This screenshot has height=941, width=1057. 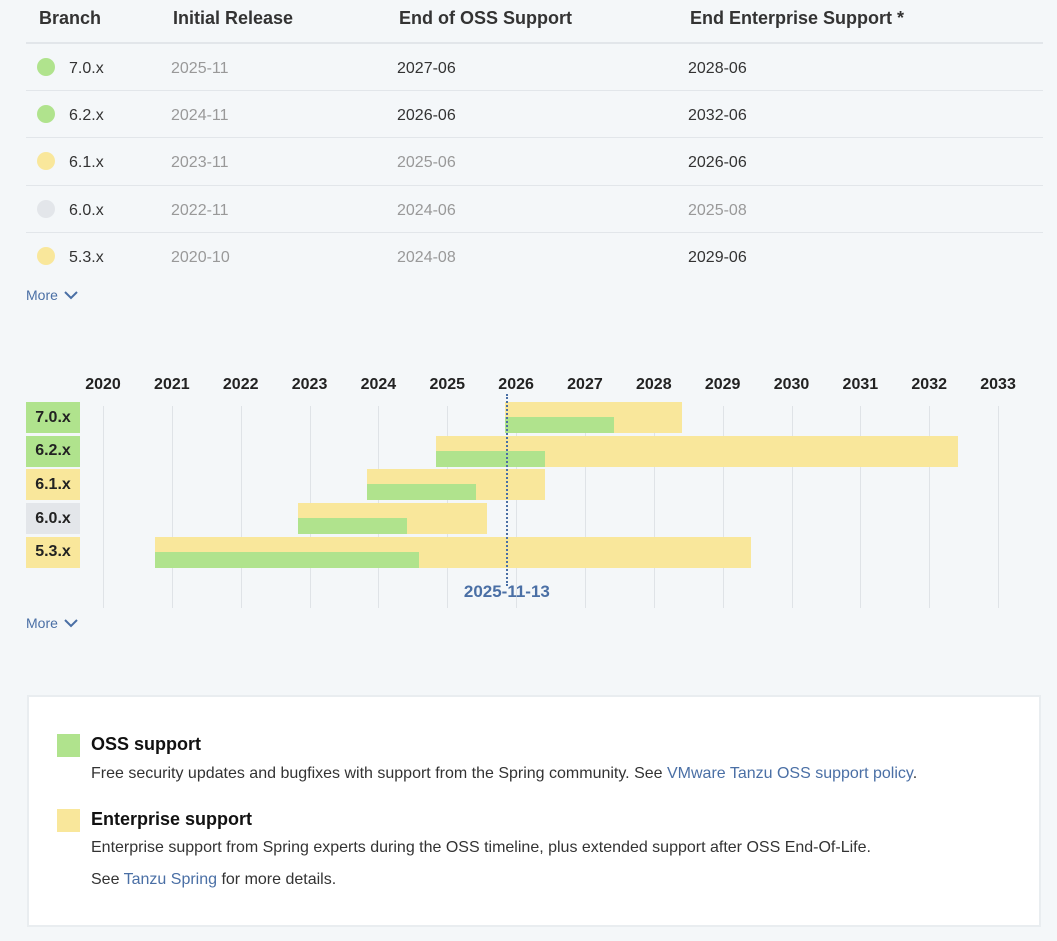 What do you see at coordinates (53, 417) in the screenshot?
I see `branch-label: 7.0.x` at bounding box center [53, 417].